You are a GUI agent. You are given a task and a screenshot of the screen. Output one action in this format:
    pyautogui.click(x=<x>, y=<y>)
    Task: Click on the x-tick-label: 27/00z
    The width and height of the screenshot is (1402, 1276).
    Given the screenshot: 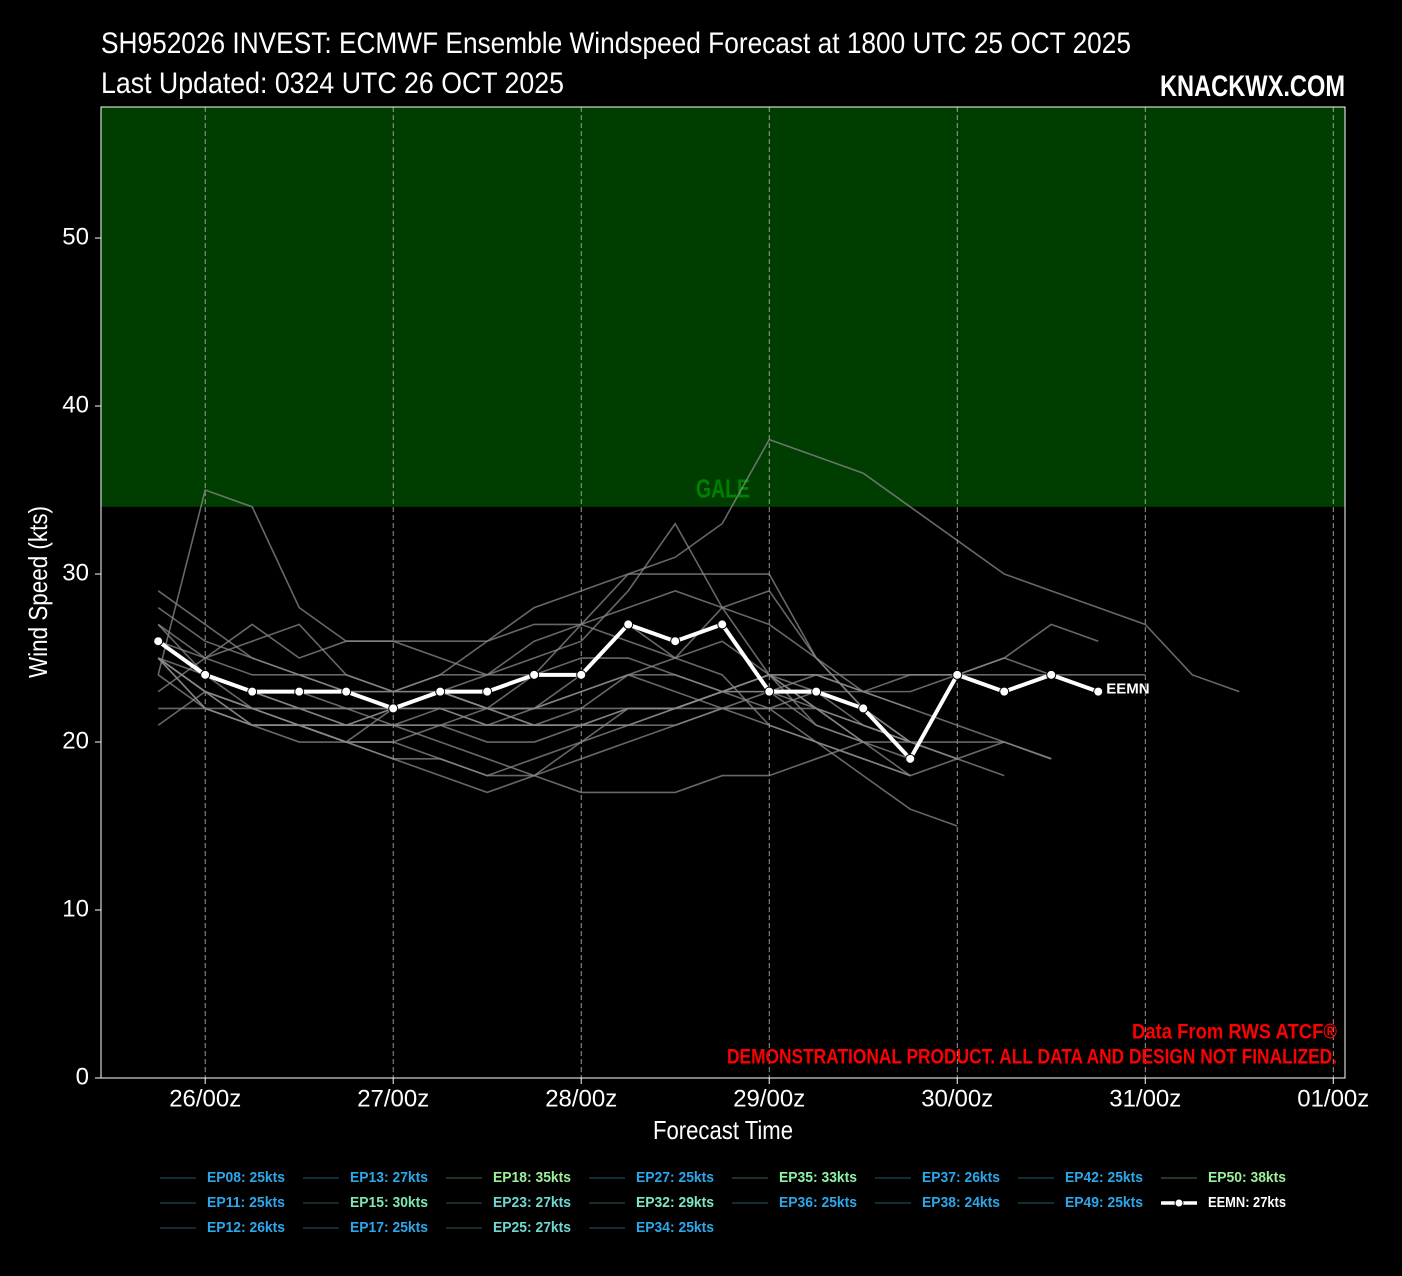 What is the action you would take?
    pyautogui.click(x=393, y=1098)
    